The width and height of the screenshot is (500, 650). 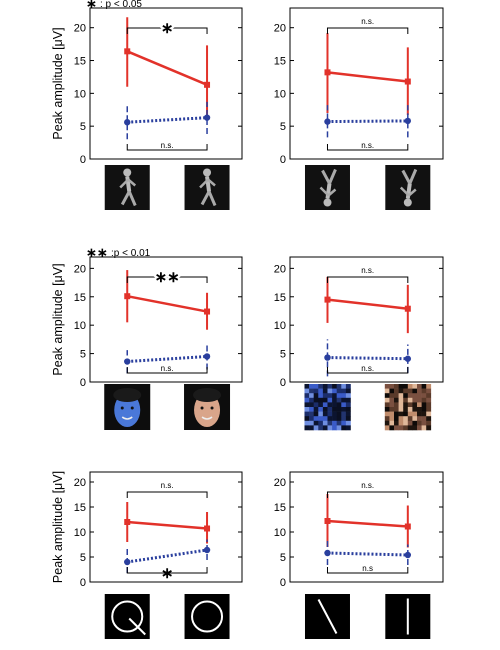 I want to click on series-red, so click(x=367, y=74).